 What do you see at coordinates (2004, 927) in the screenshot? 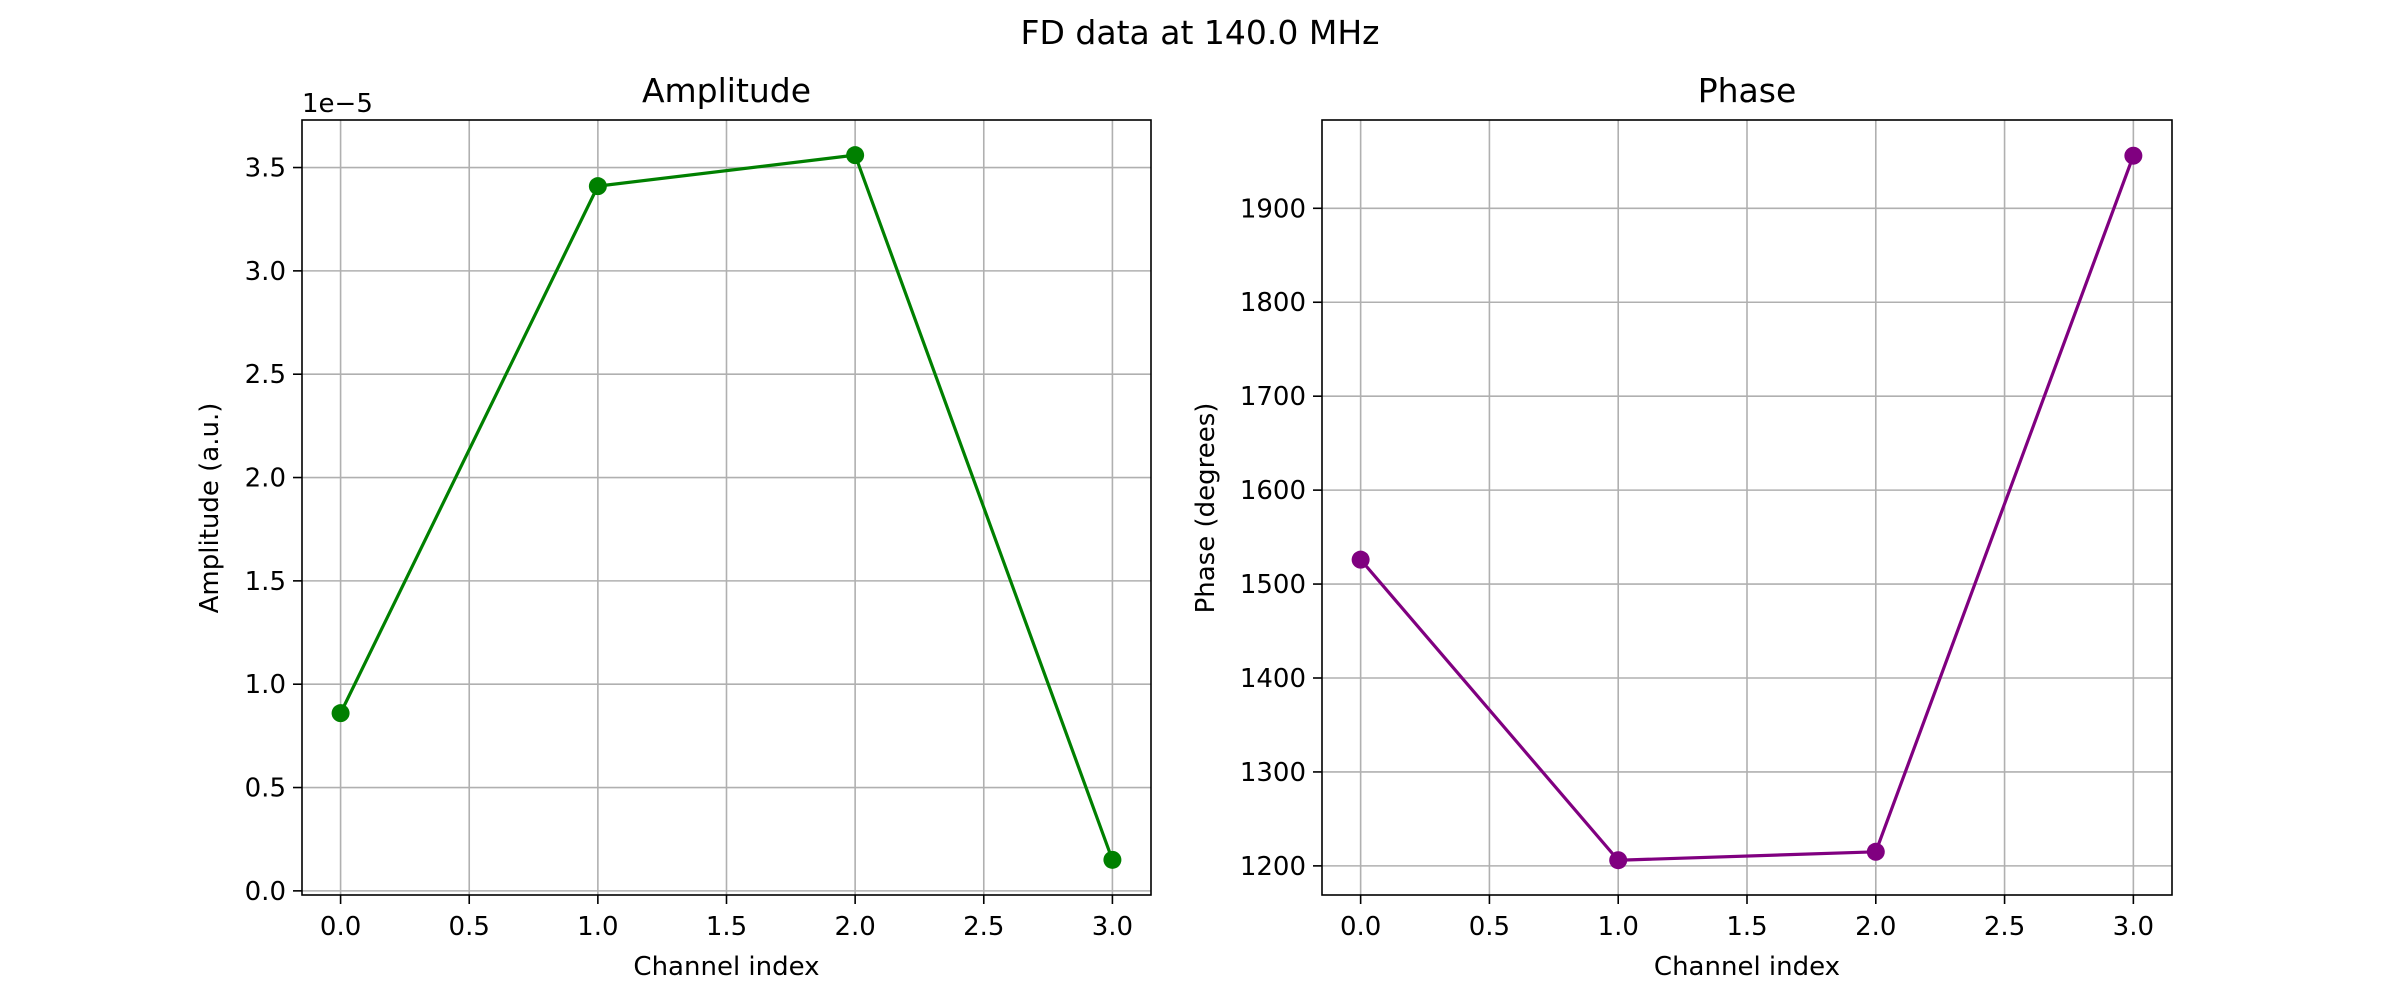
I see `phase-x-tick-label: 2.5` at bounding box center [2004, 927].